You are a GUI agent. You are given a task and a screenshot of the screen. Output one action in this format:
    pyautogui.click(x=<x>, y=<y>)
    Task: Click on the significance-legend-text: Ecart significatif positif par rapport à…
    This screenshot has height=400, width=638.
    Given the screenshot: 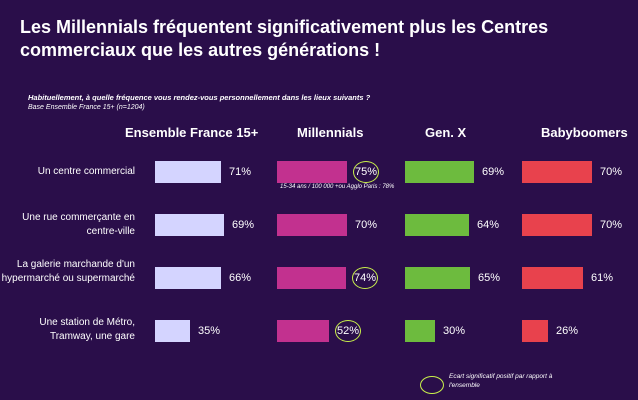 What is the action you would take?
    pyautogui.click(x=501, y=381)
    